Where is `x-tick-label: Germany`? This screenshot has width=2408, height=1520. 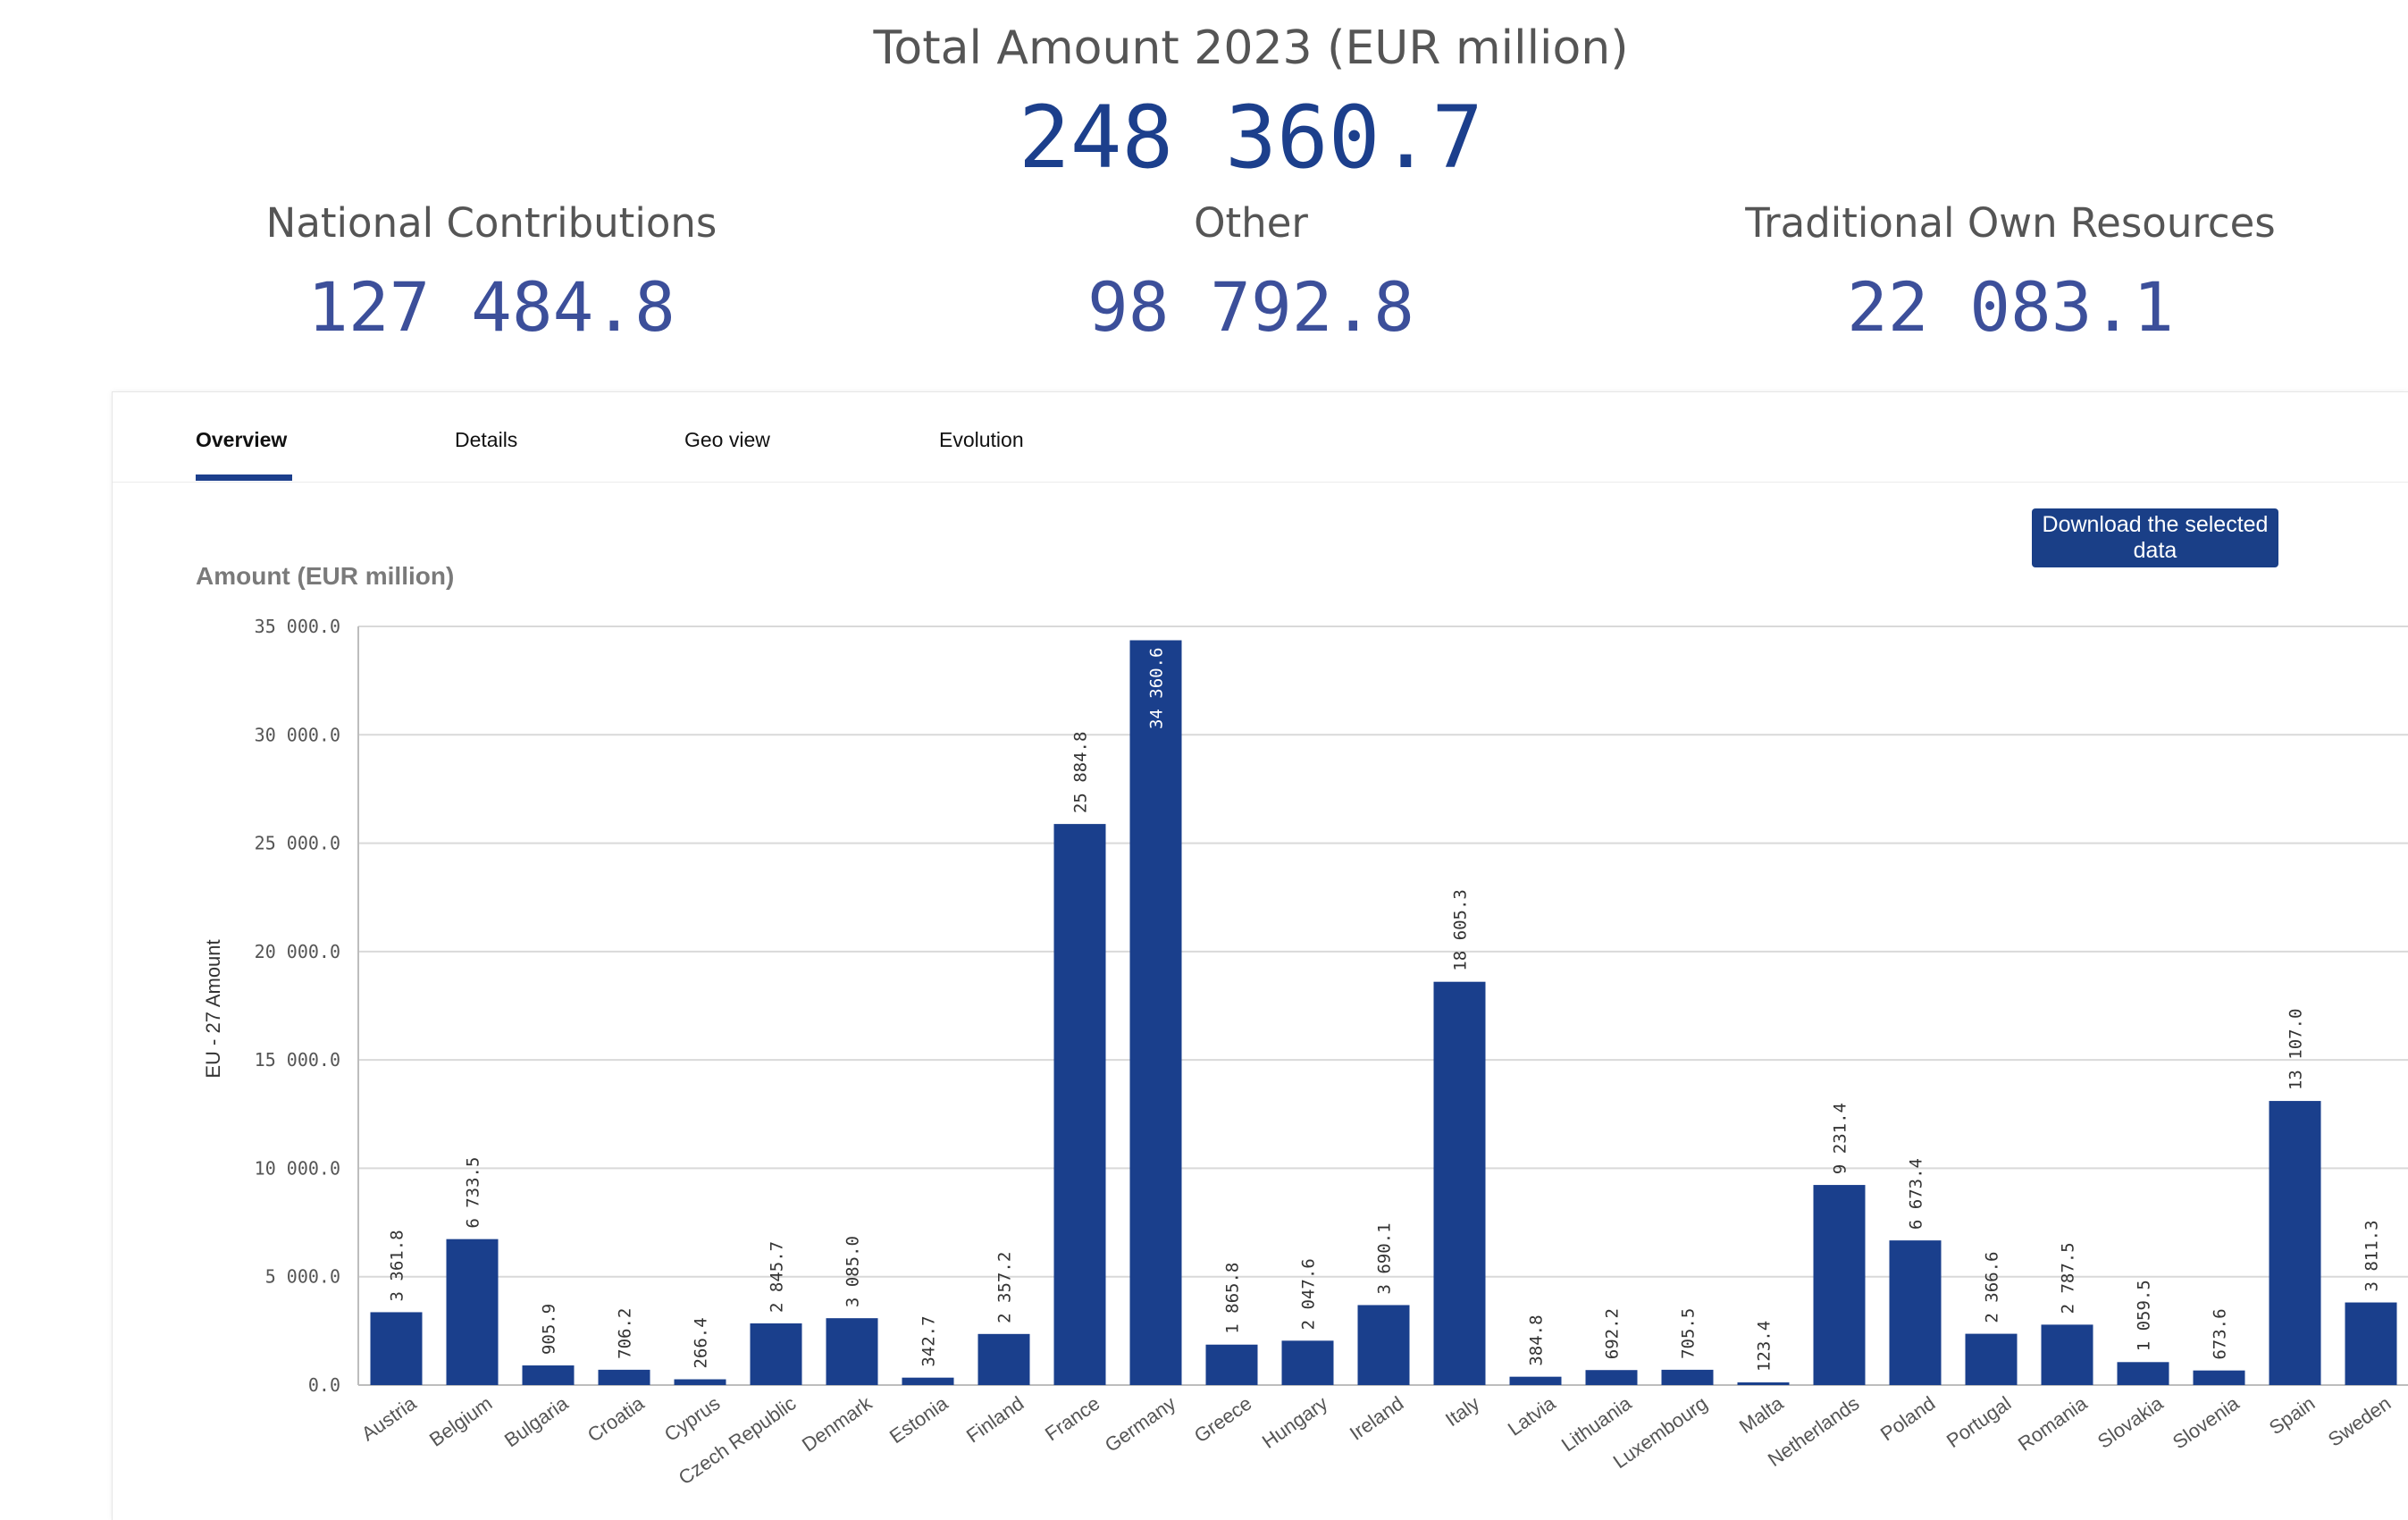
x-tick-label: Germany is located at coordinates (1140, 1424).